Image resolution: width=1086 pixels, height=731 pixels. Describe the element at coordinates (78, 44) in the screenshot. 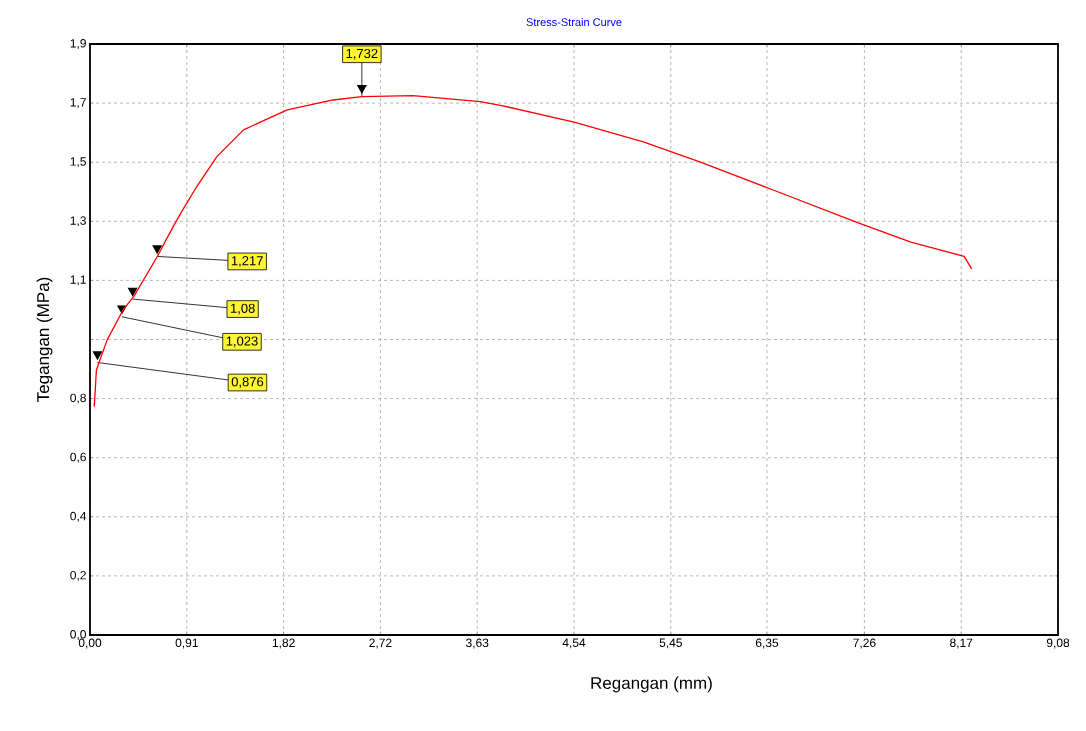

I see `y-tick-label: 1,9` at that location.